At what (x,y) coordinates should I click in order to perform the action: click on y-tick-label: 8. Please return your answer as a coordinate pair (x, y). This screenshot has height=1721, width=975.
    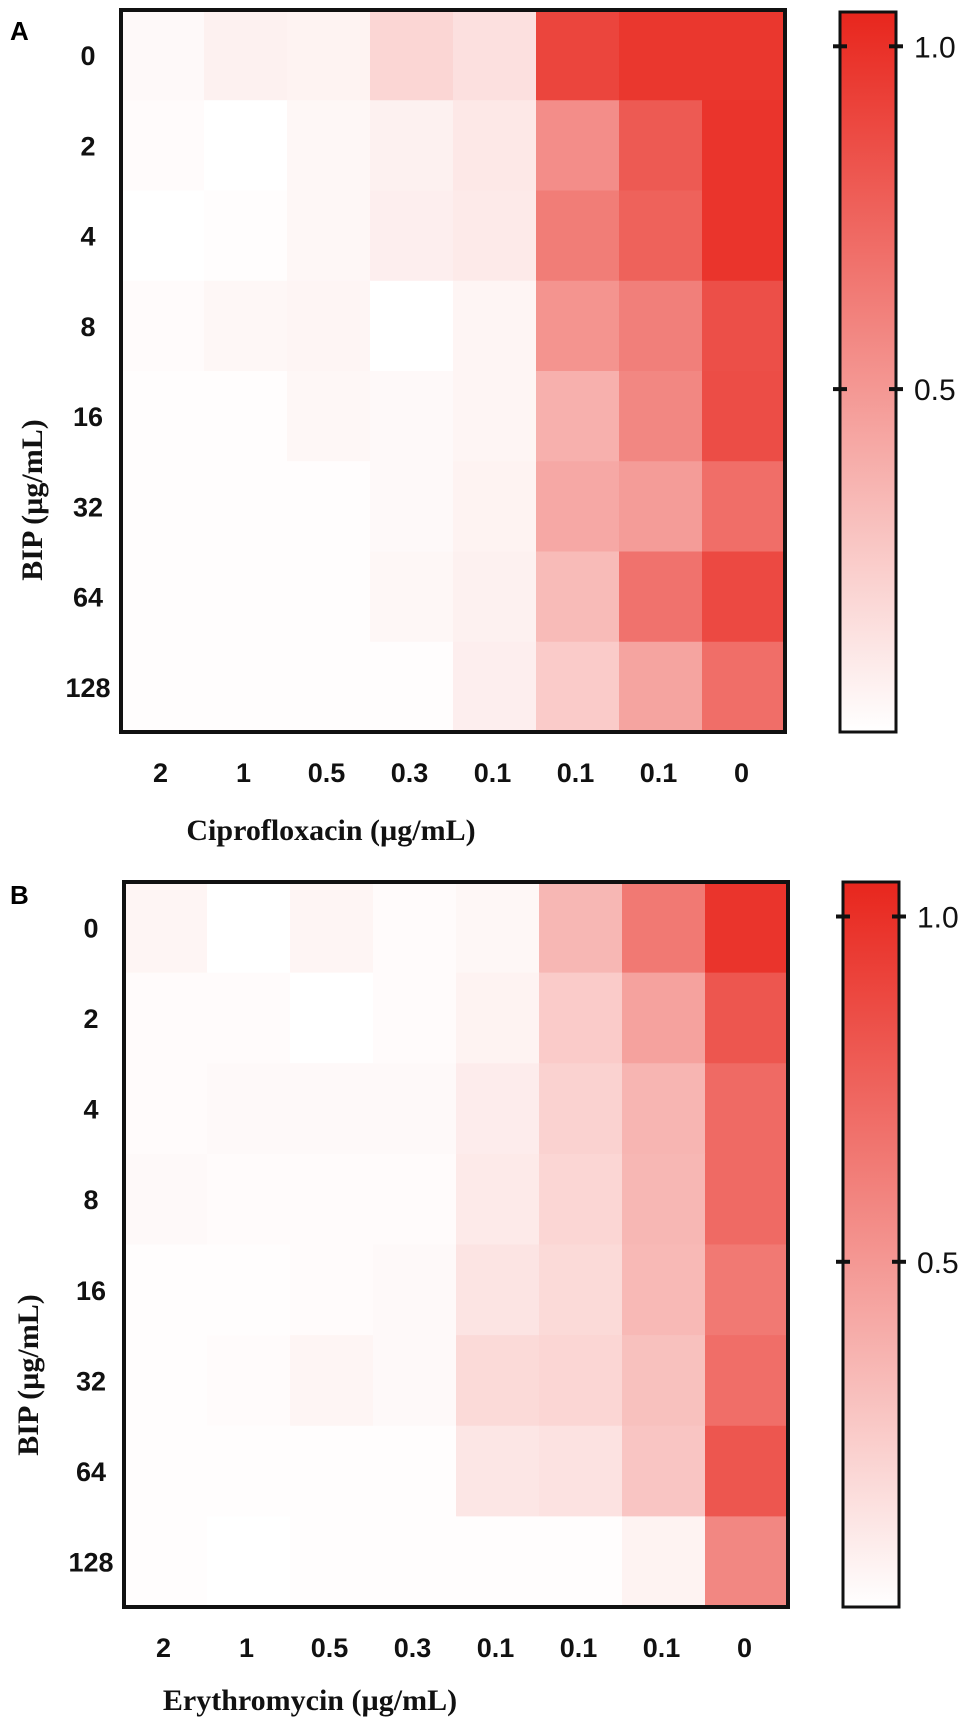
    Looking at the image, I should click on (90, 1200).